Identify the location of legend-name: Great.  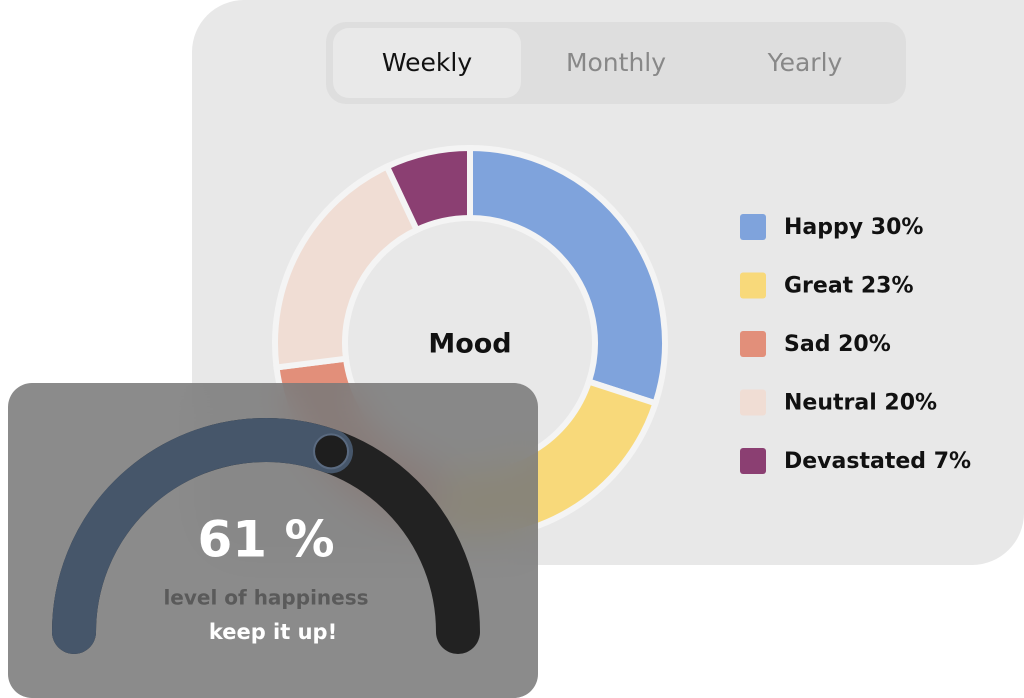
(819, 286).